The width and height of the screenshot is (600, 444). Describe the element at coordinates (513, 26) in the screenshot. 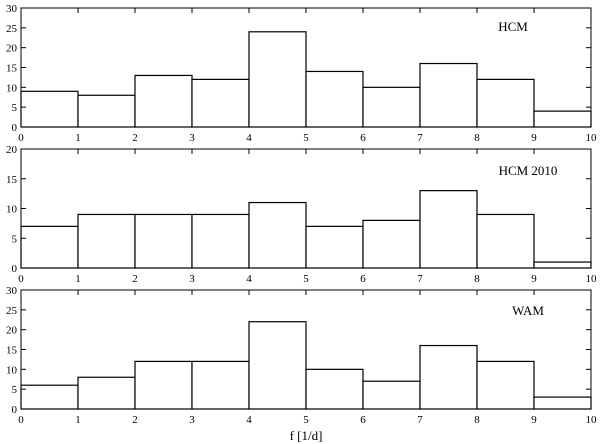

I see `panel-label: HCM` at that location.